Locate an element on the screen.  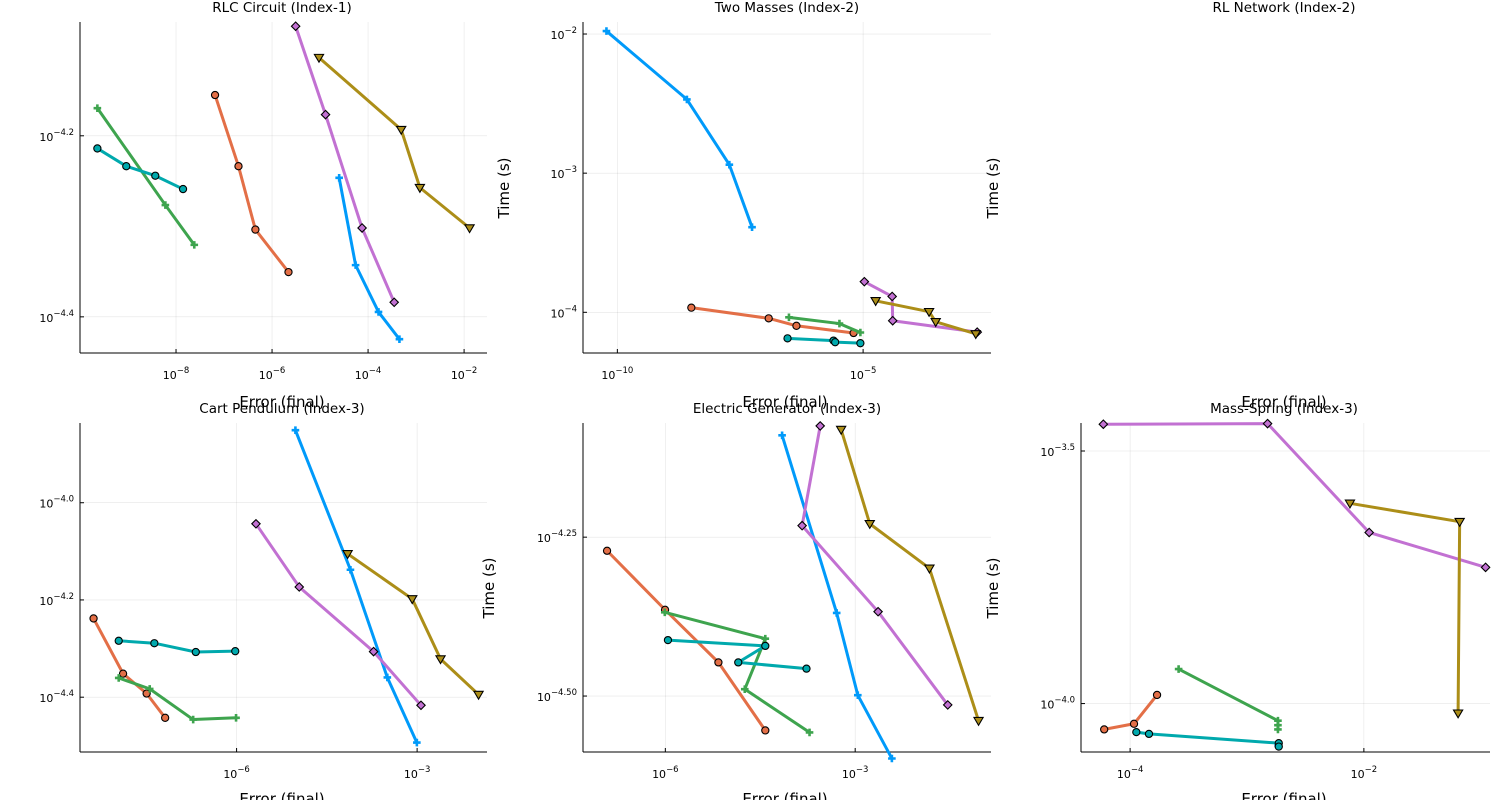
y-tick-label: 10−4.25 is located at coordinates (557, 537).